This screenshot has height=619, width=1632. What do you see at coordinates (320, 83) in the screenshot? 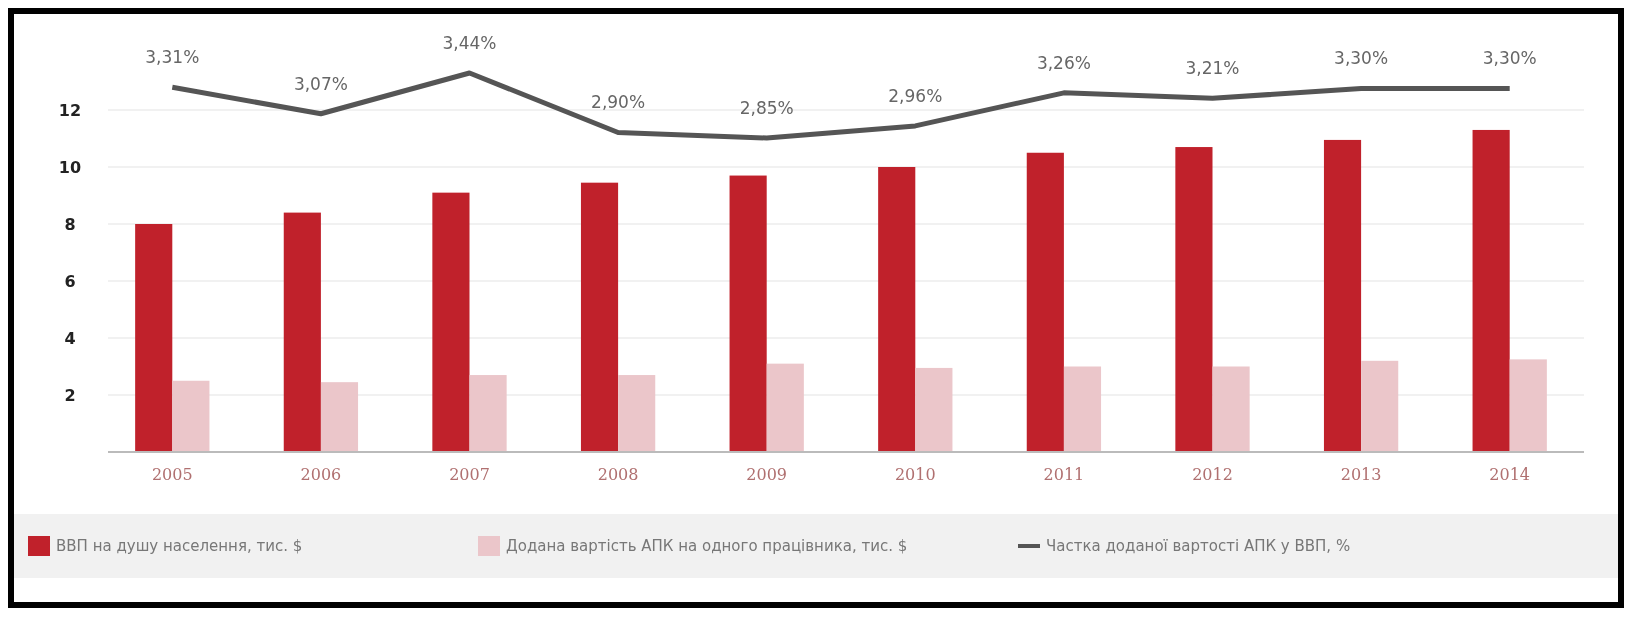
I see `data-label: 3,07%` at bounding box center [320, 83].